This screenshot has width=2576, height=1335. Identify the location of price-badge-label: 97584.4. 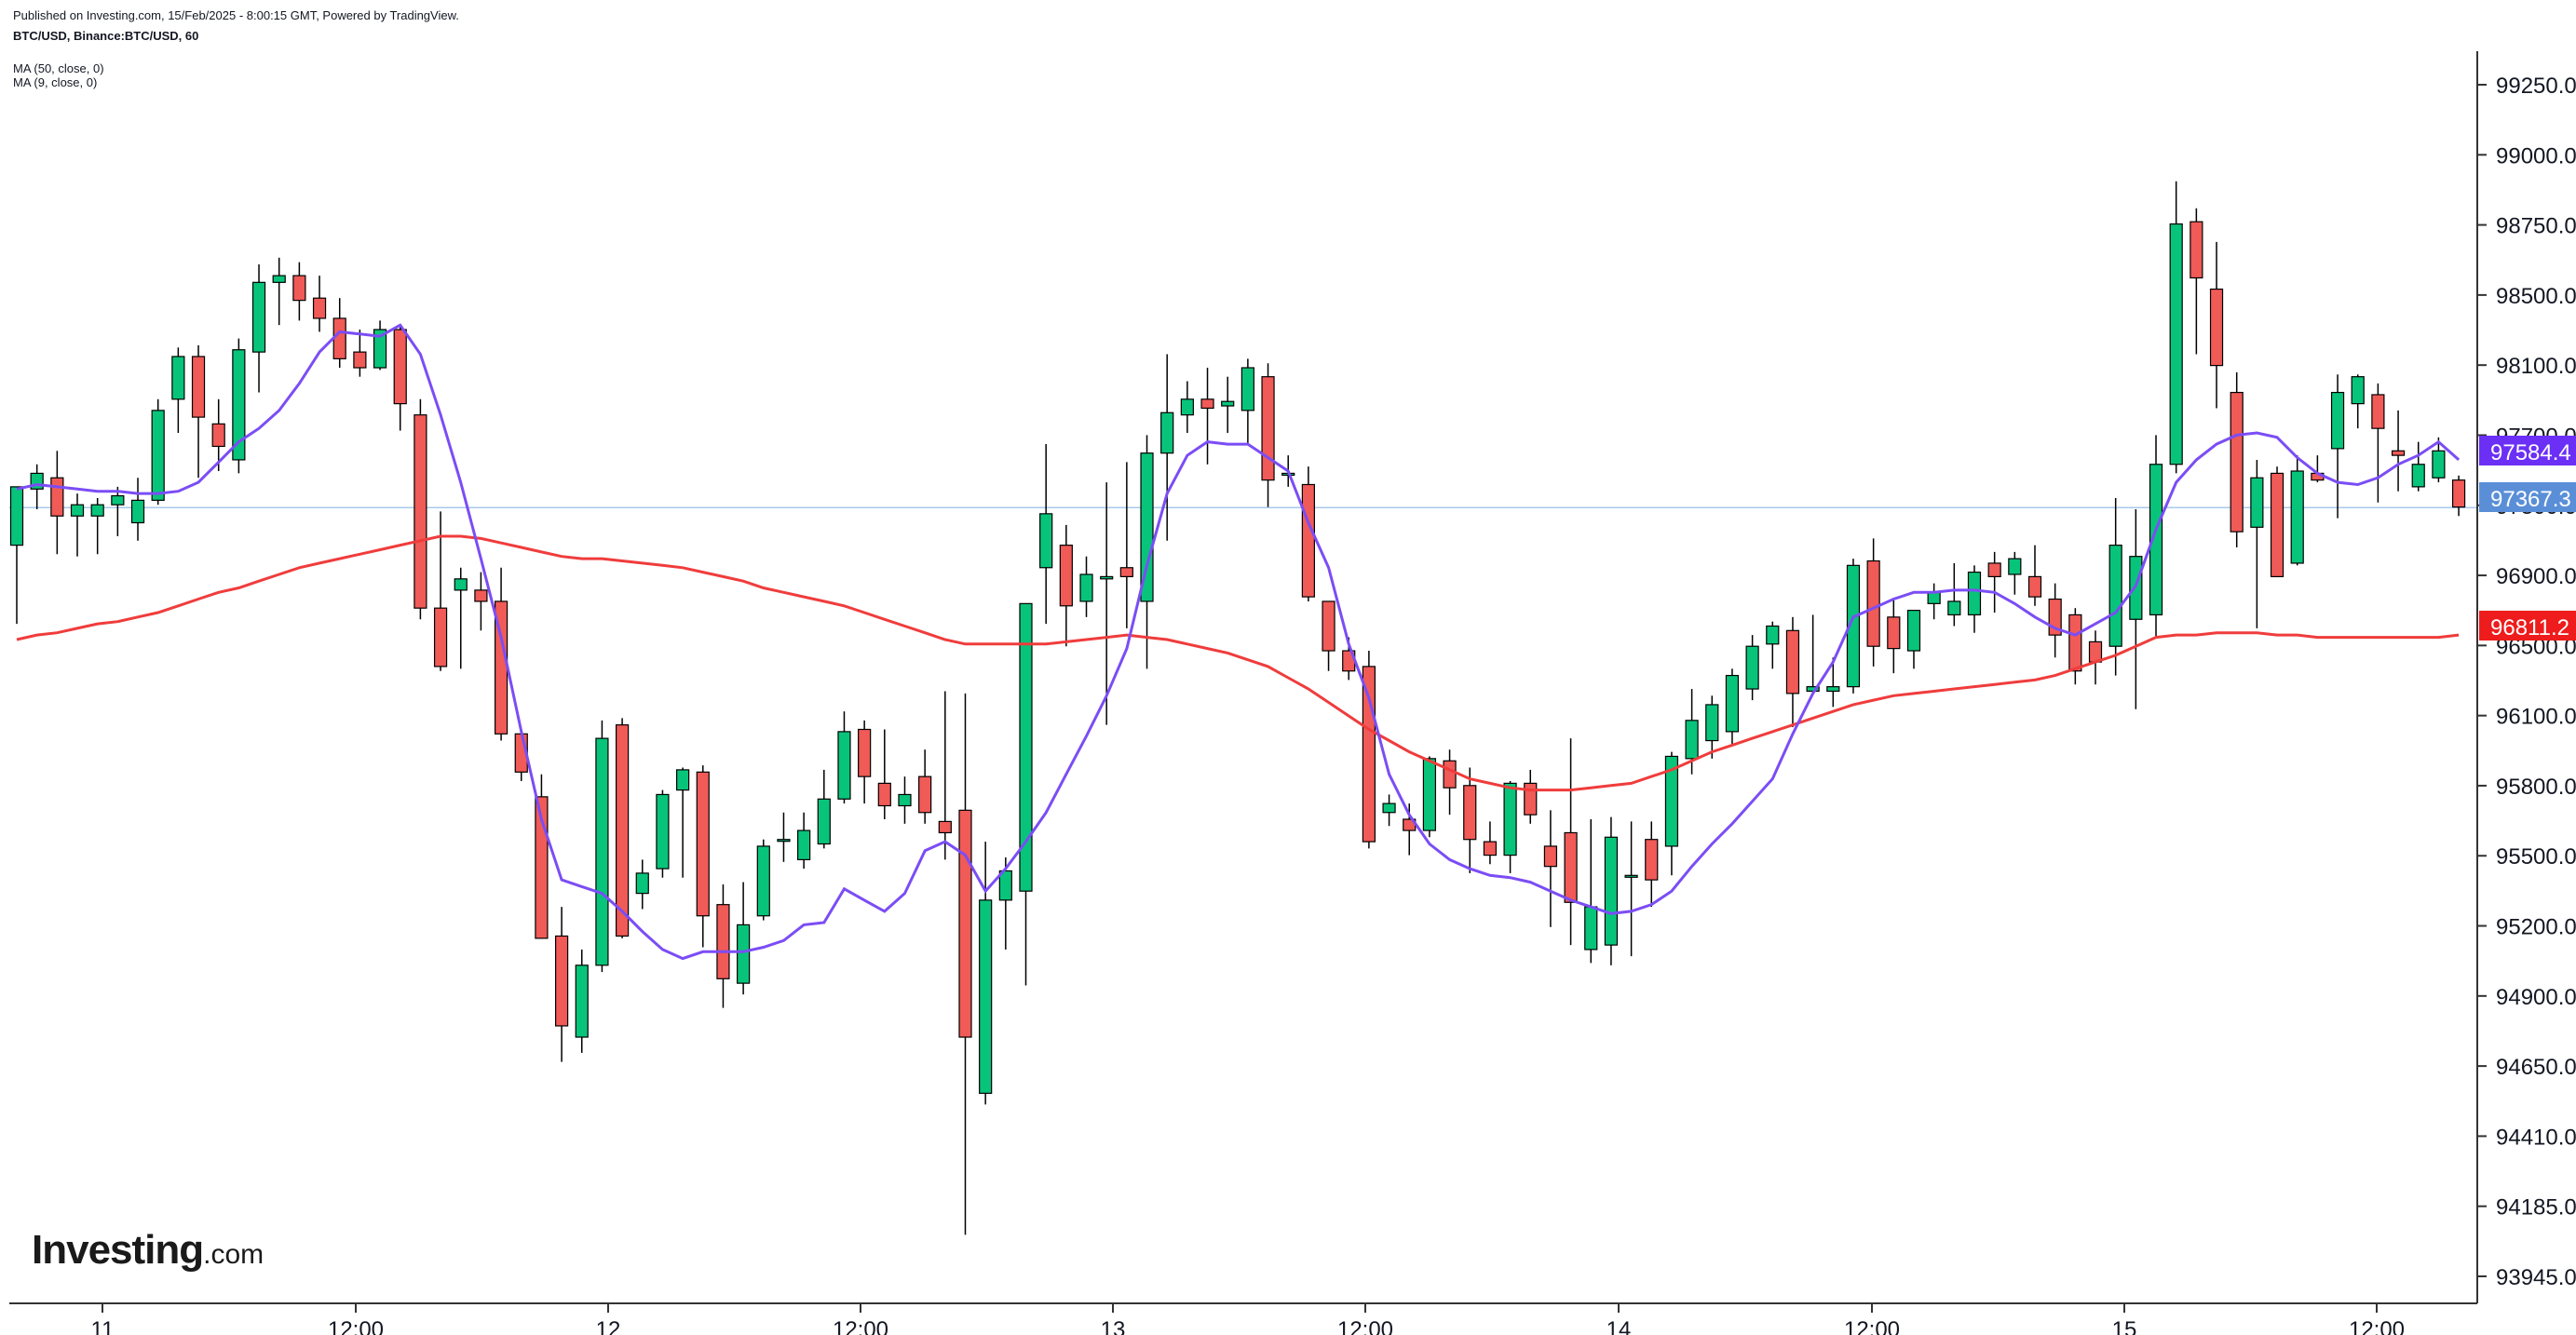
(2530, 452).